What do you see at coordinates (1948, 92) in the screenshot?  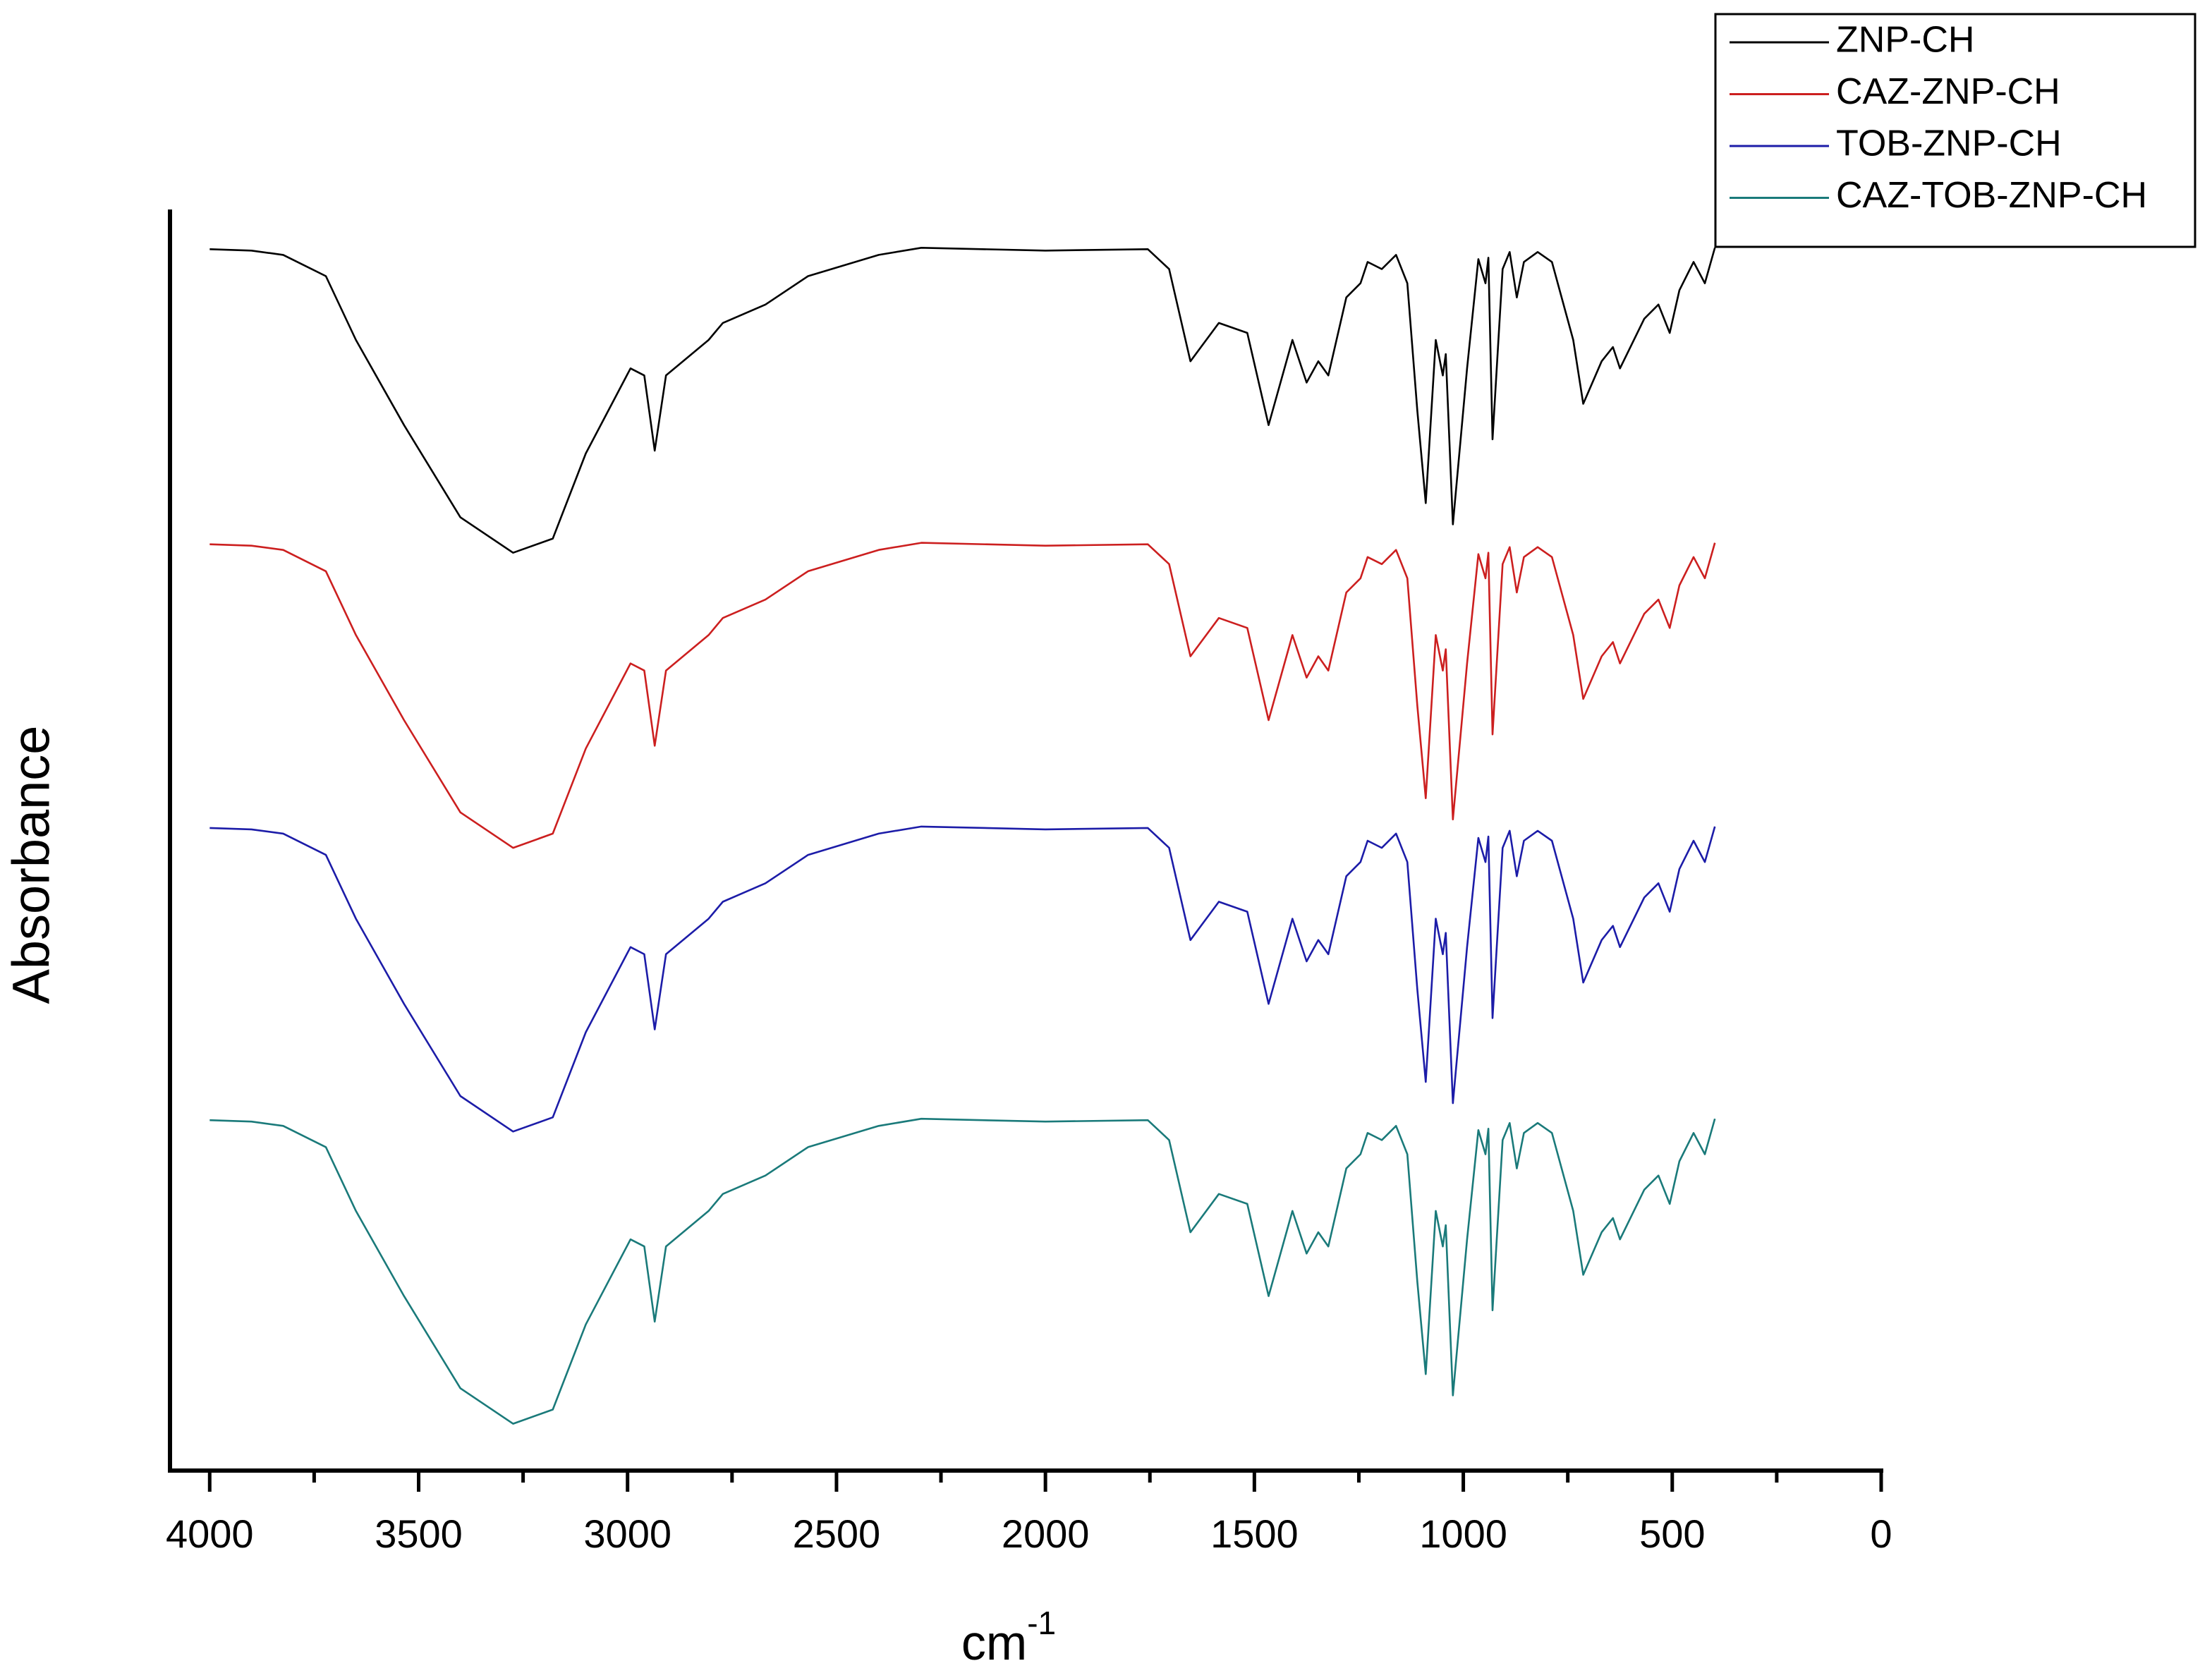 I see `legend-label: CAZ-ZNP-CH` at bounding box center [1948, 92].